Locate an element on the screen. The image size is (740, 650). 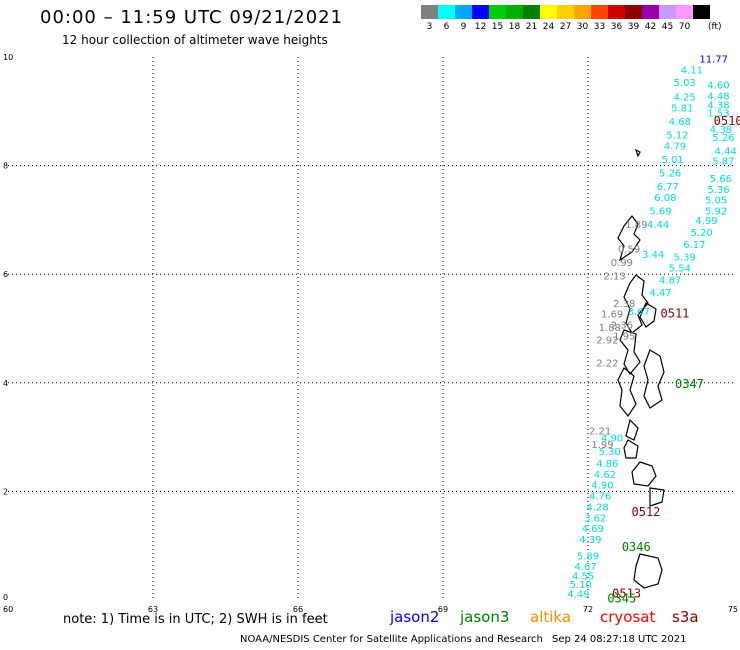
coastline-islands is located at coordinates (641, 368).